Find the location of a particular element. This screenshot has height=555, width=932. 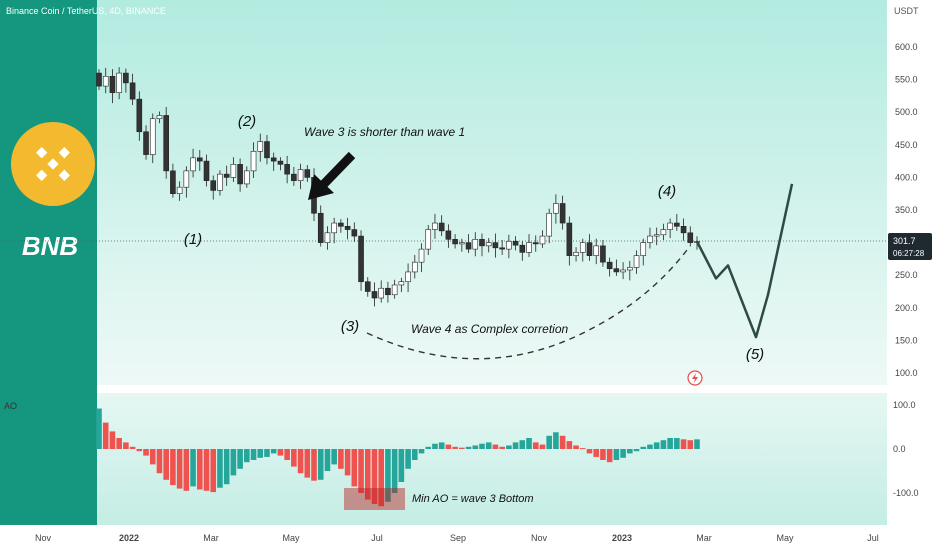

price-tick-label: 150.0 is located at coordinates (906, 340).